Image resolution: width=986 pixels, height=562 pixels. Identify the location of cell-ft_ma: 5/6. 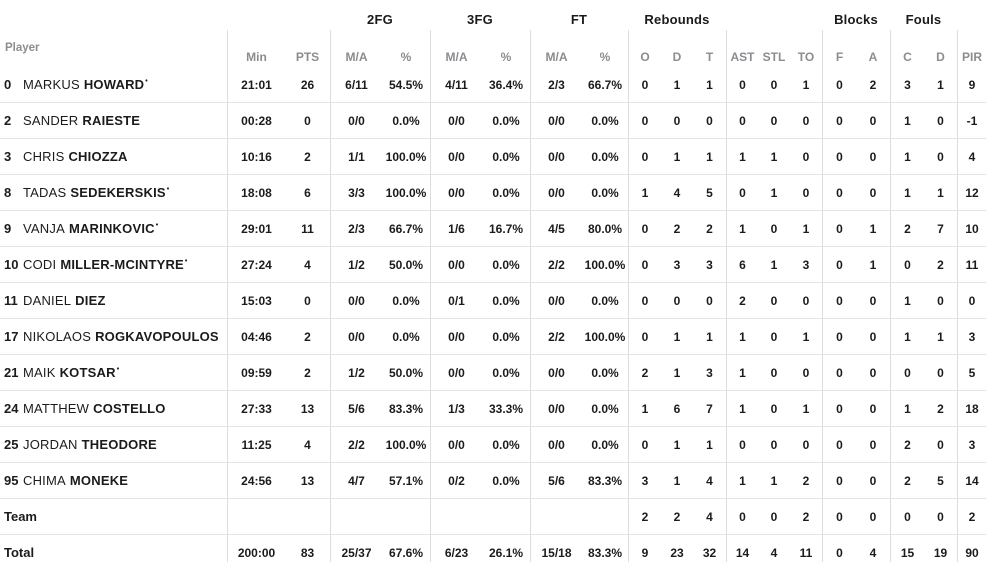
(556, 480).